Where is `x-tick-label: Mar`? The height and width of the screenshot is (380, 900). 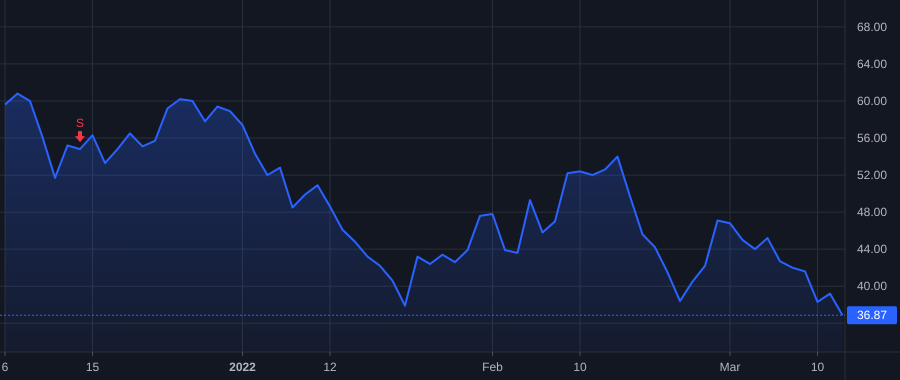
x-tick-label: Mar is located at coordinates (730, 367).